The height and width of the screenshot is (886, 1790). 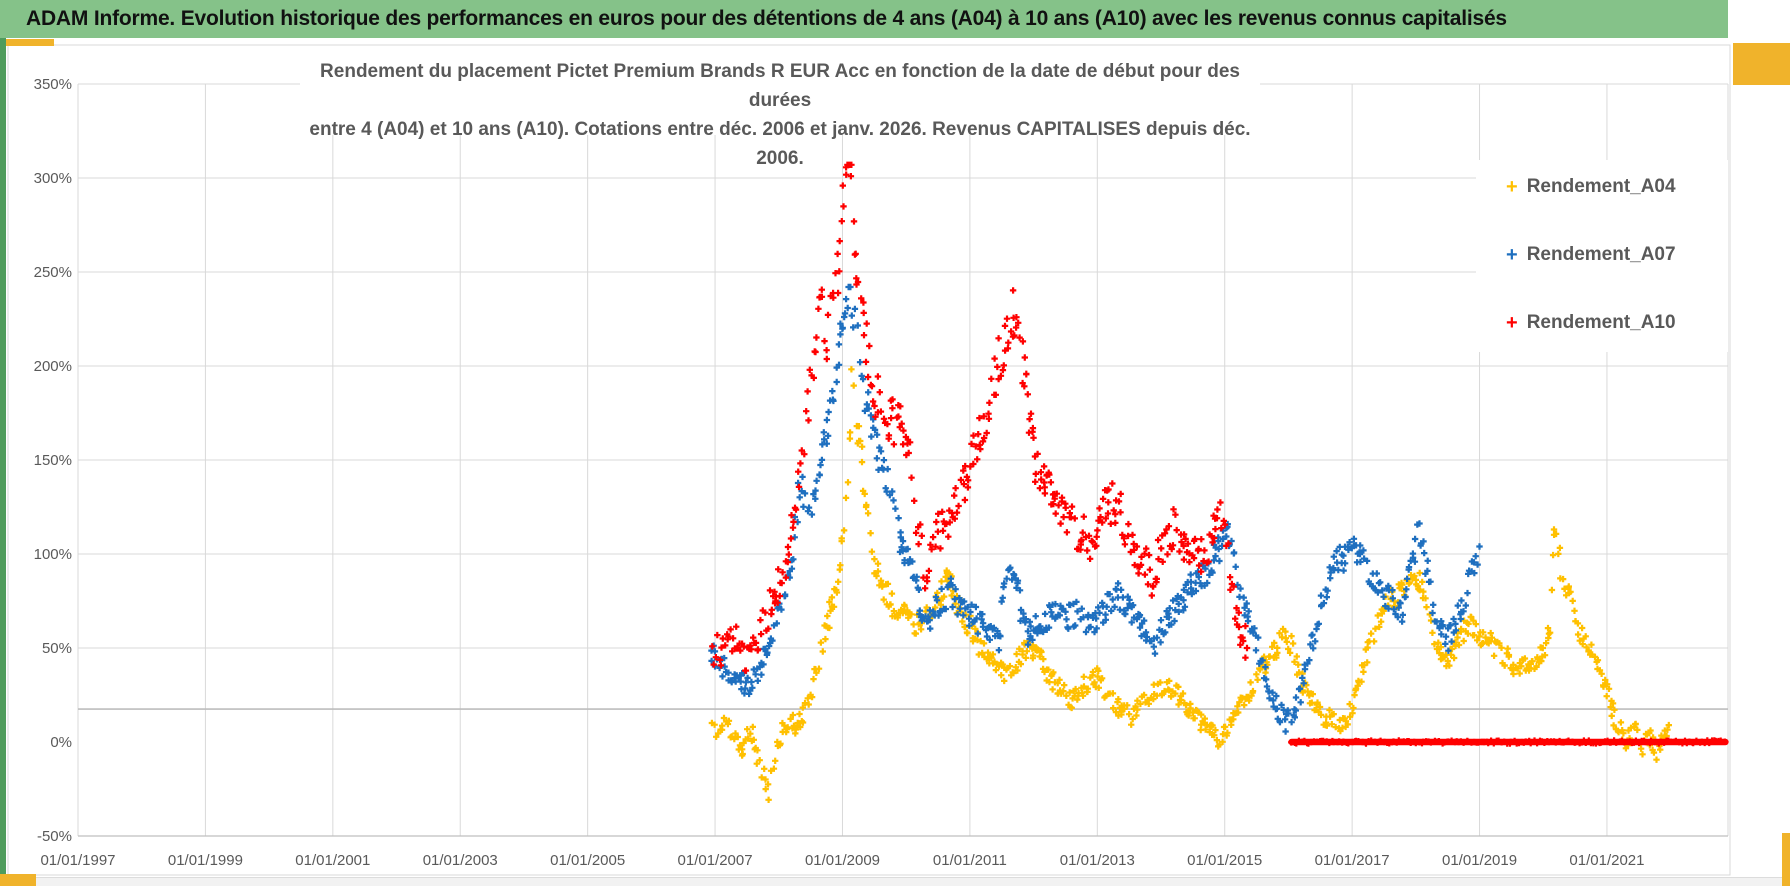 I want to click on legend-label: Rendement_A07, so click(x=1601, y=254).